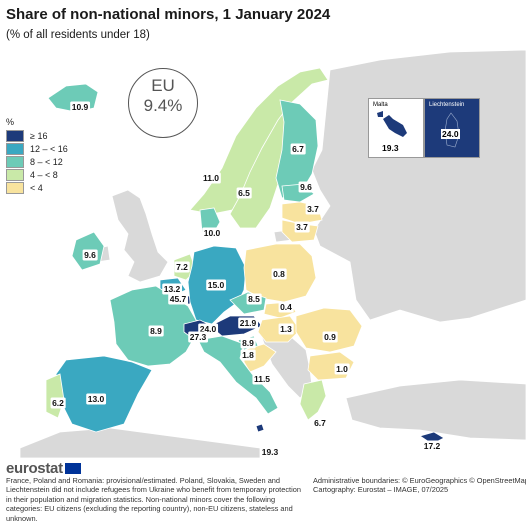 The width and height of the screenshot is (526, 526). Describe the element at coordinates (390, 148) in the screenshot. I see `inset-malta-value: 19.3` at that location.